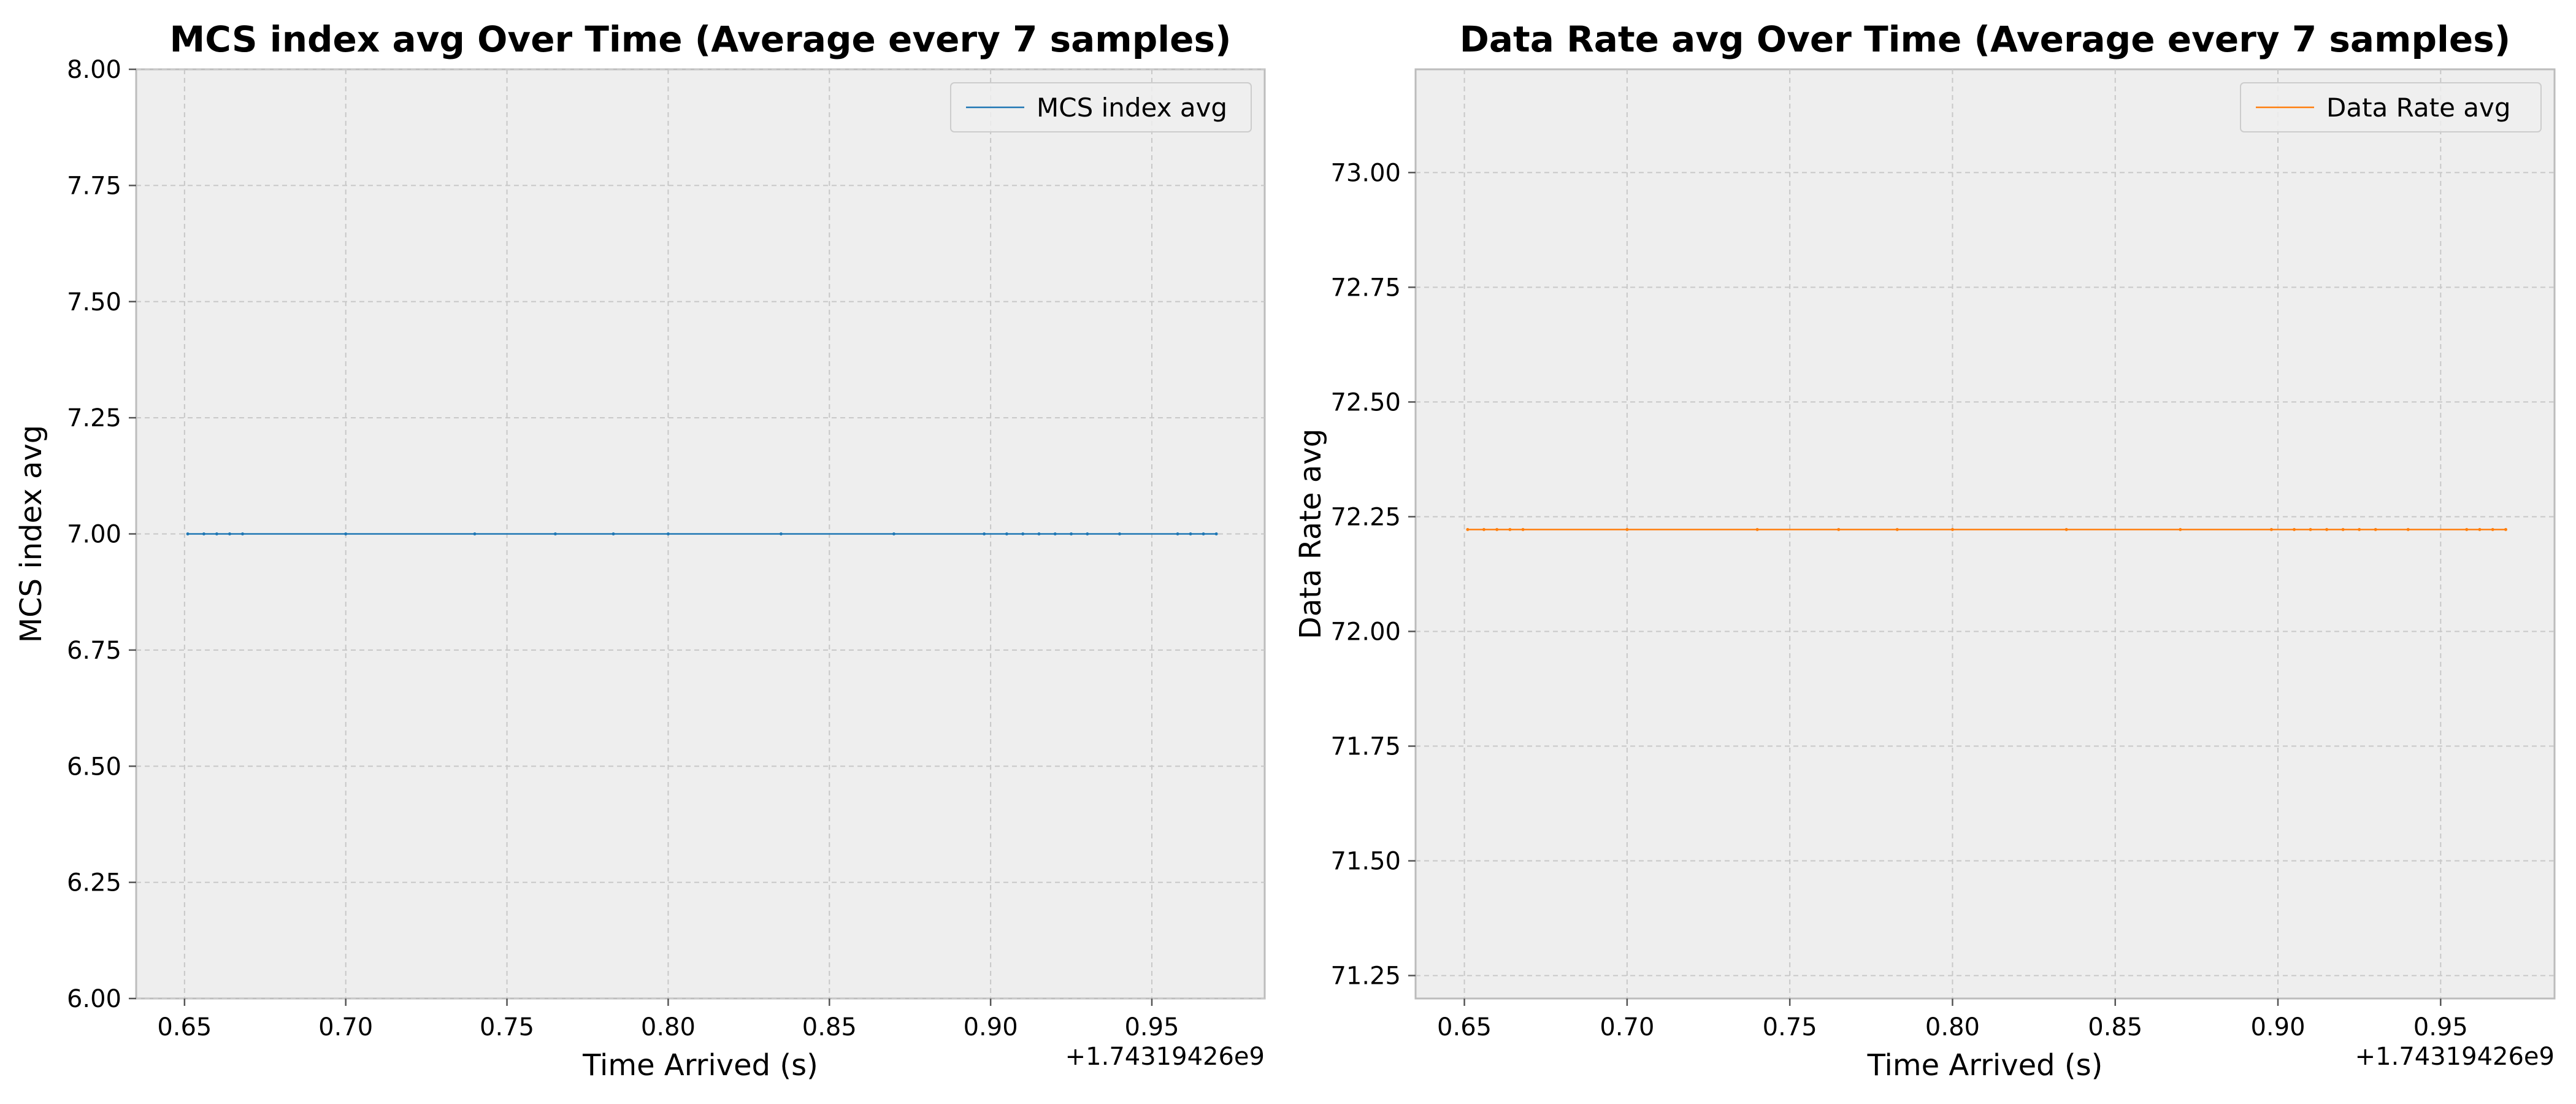 Image resolution: width=2576 pixels, height=1104 pixels. I want to click on y-tick-label: 6.25, so click(94, 883).